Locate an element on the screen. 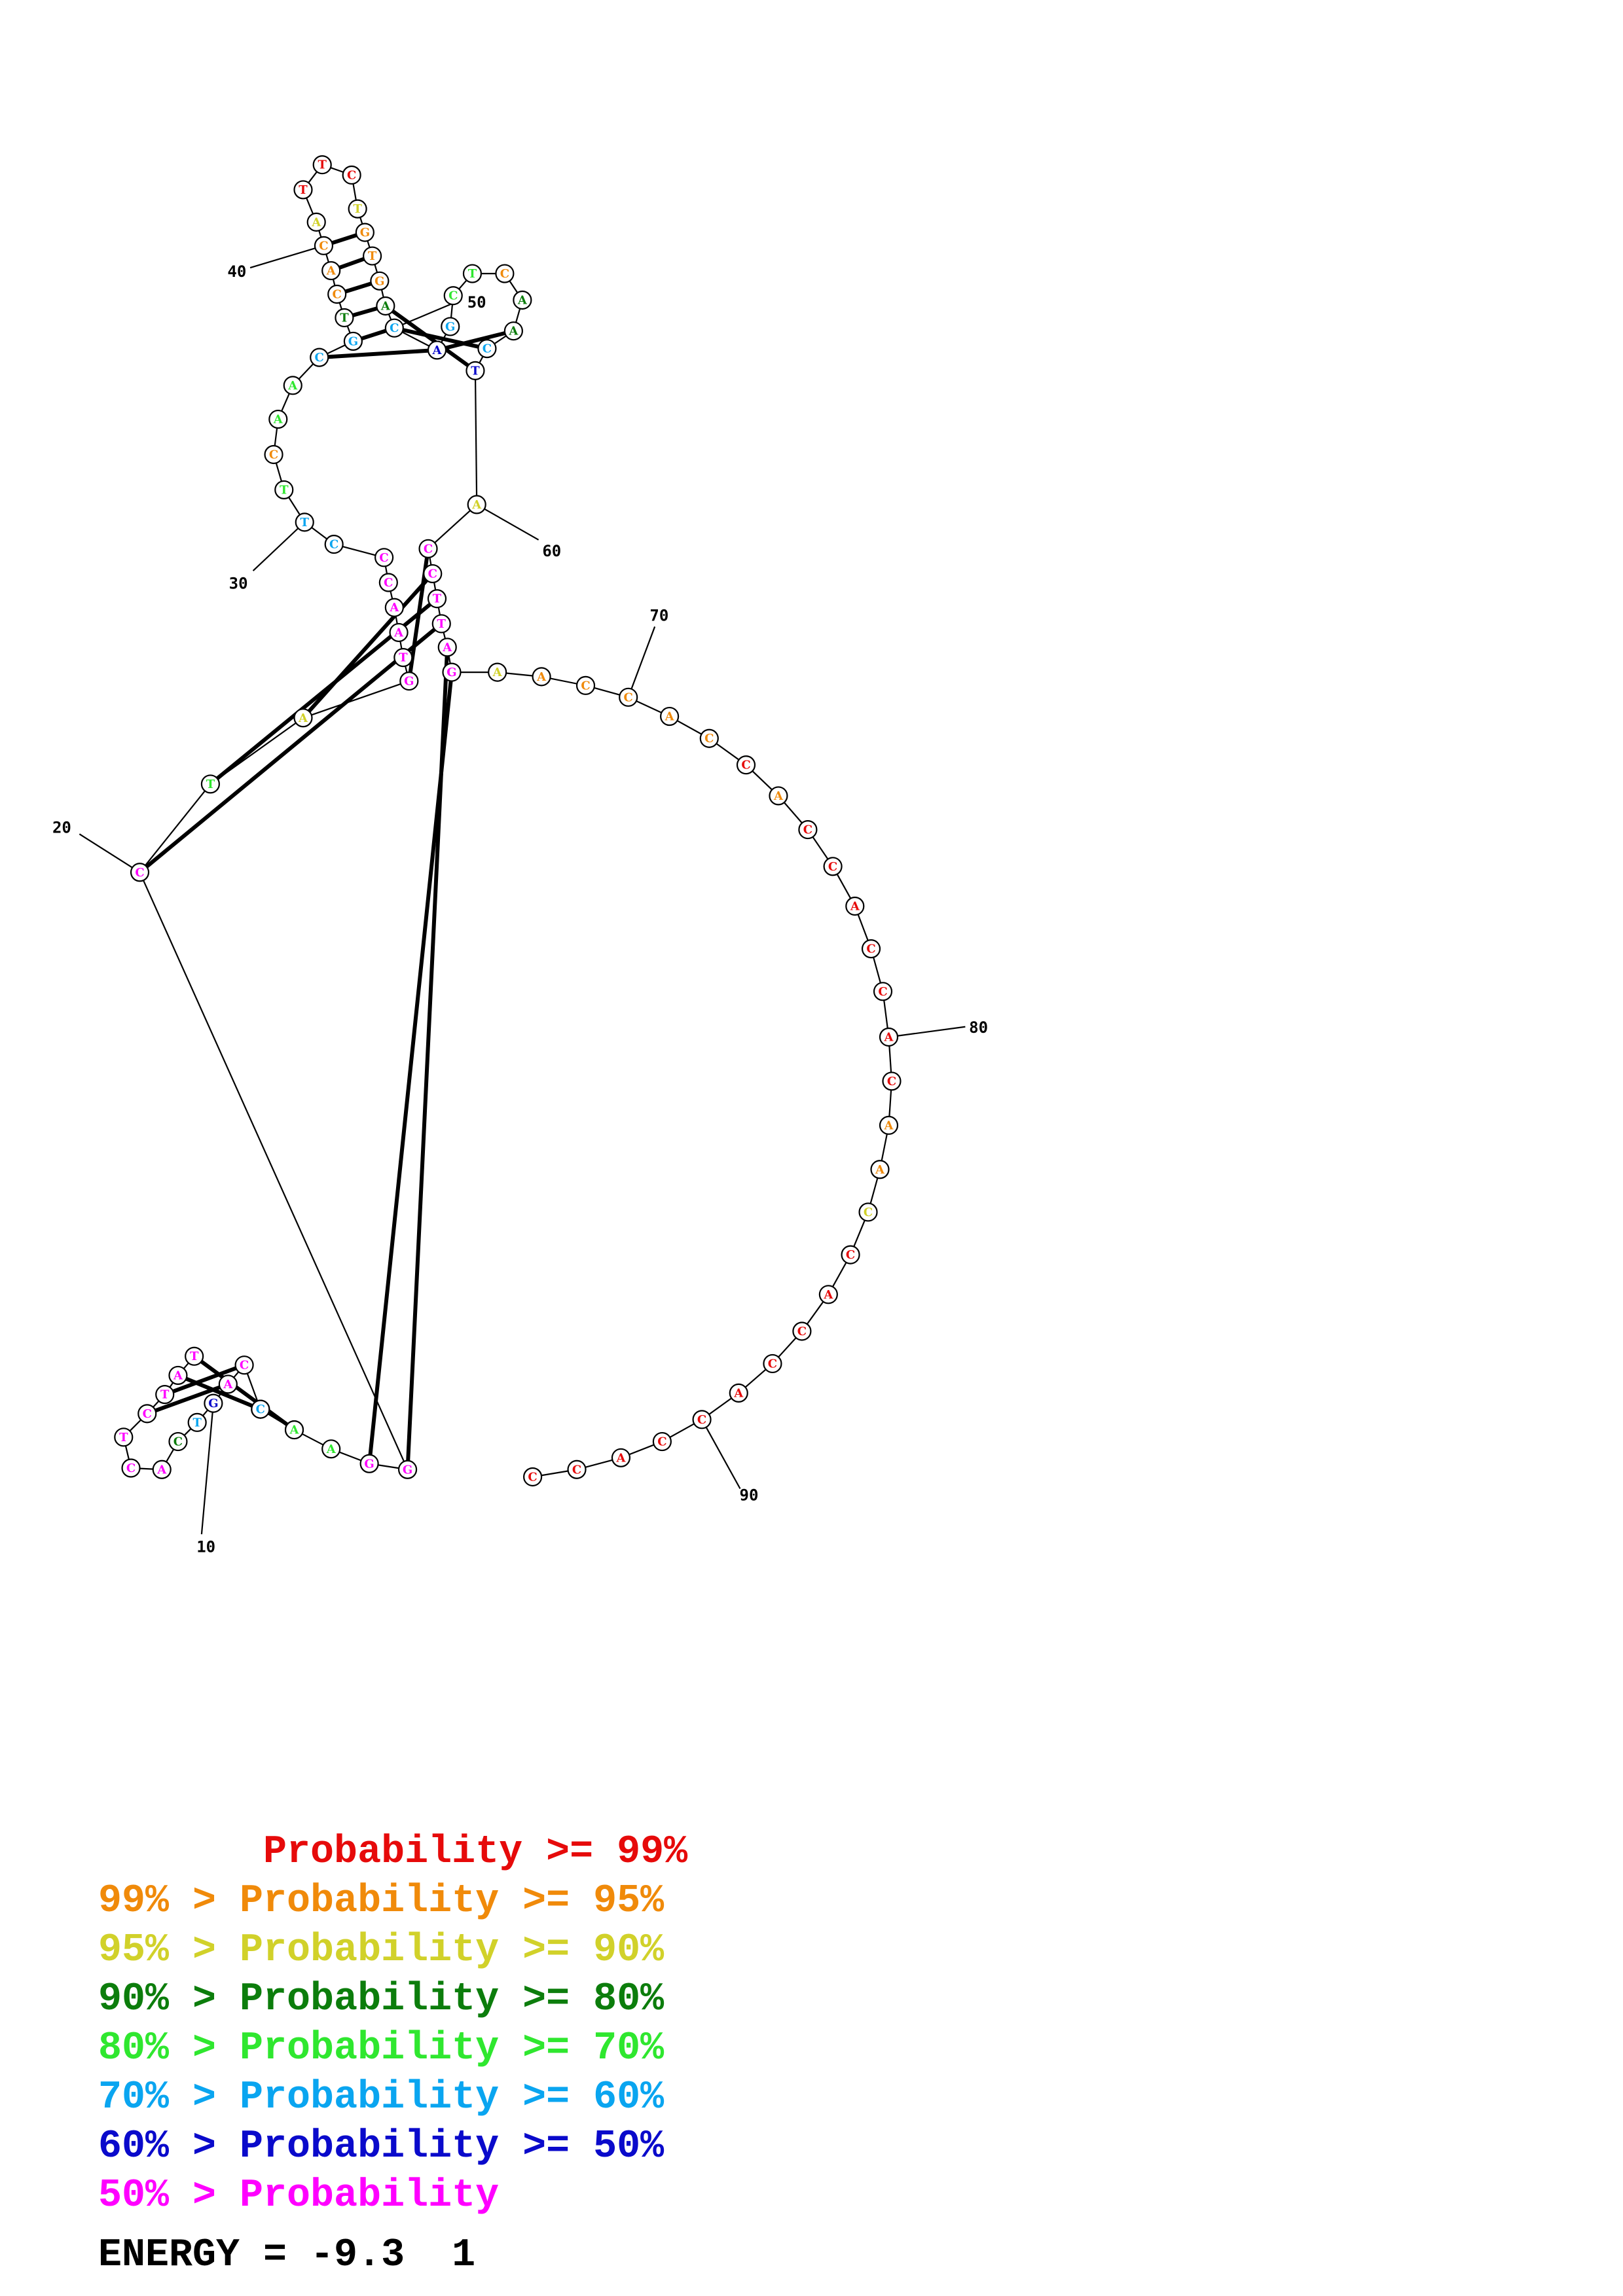  nucleotide-75: C is located at coordinates (808, 830).